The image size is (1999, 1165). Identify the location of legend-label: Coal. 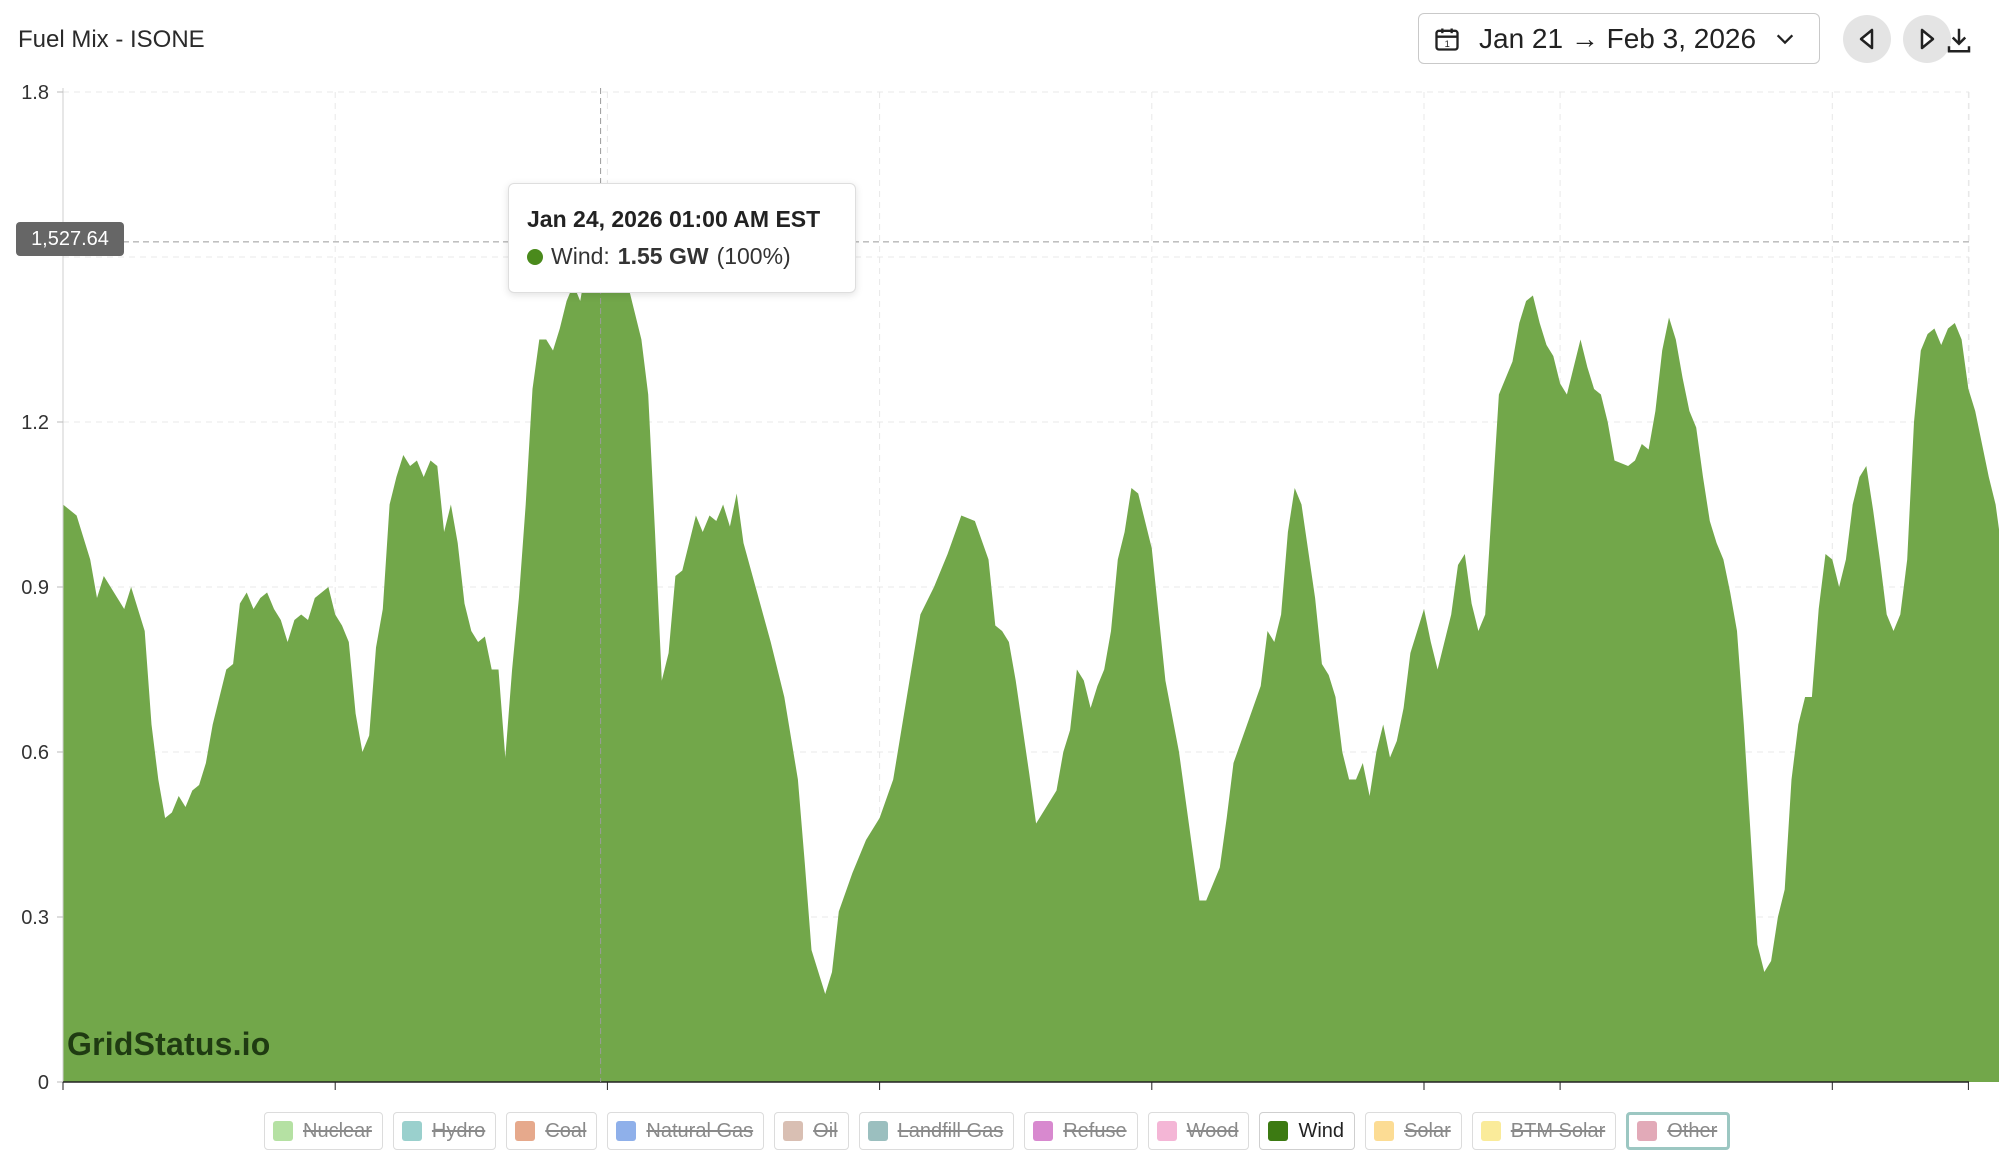
(566, 1130).